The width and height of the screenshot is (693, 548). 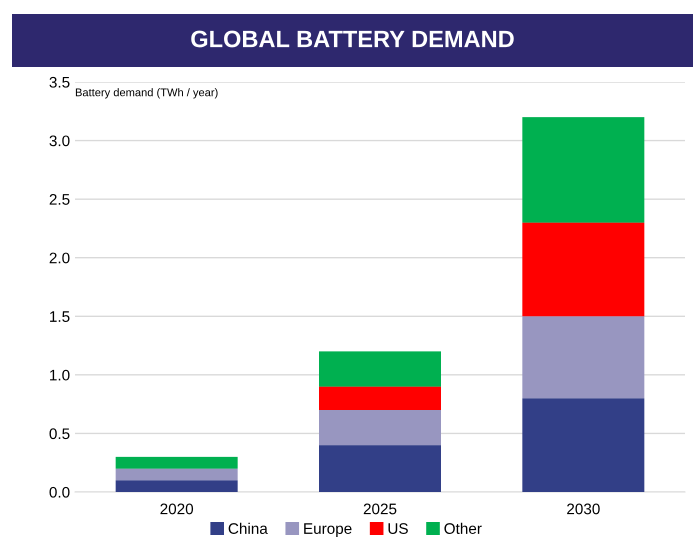 I want to click on x-tick-label: 2025, so click(x=380, y=509).